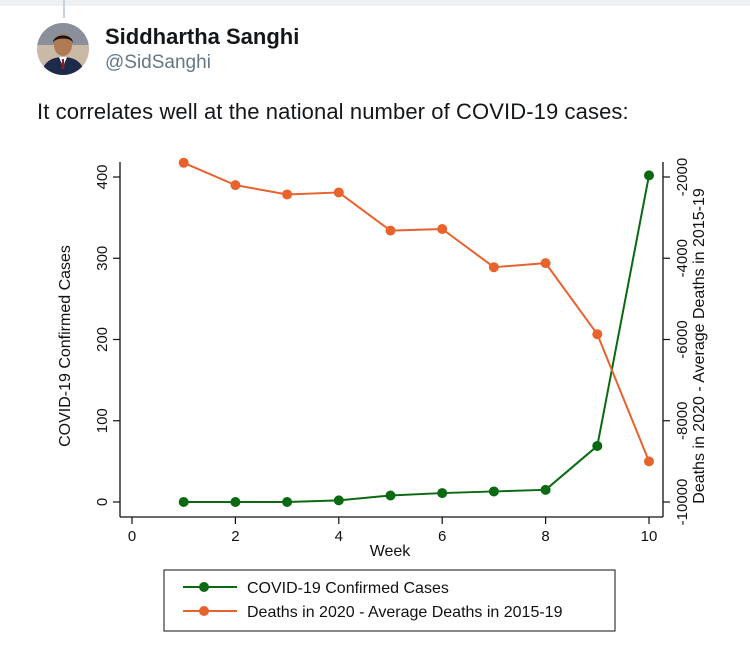  I want to click on author-name: Siddhartha Sanghi, so click(202, 36).